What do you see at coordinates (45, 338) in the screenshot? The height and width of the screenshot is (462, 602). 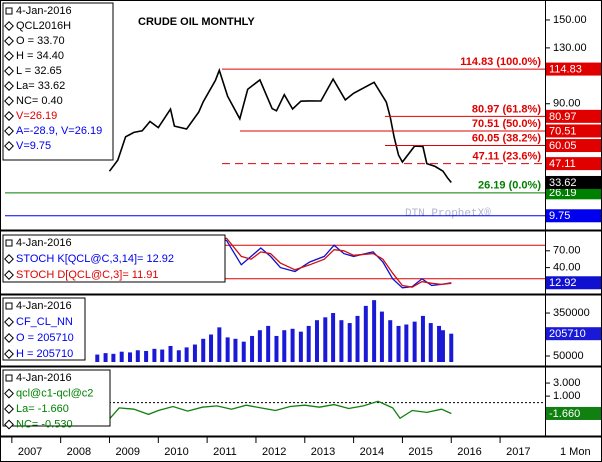 I see `info-text: O = 205710` at bounding box center [45, 338].